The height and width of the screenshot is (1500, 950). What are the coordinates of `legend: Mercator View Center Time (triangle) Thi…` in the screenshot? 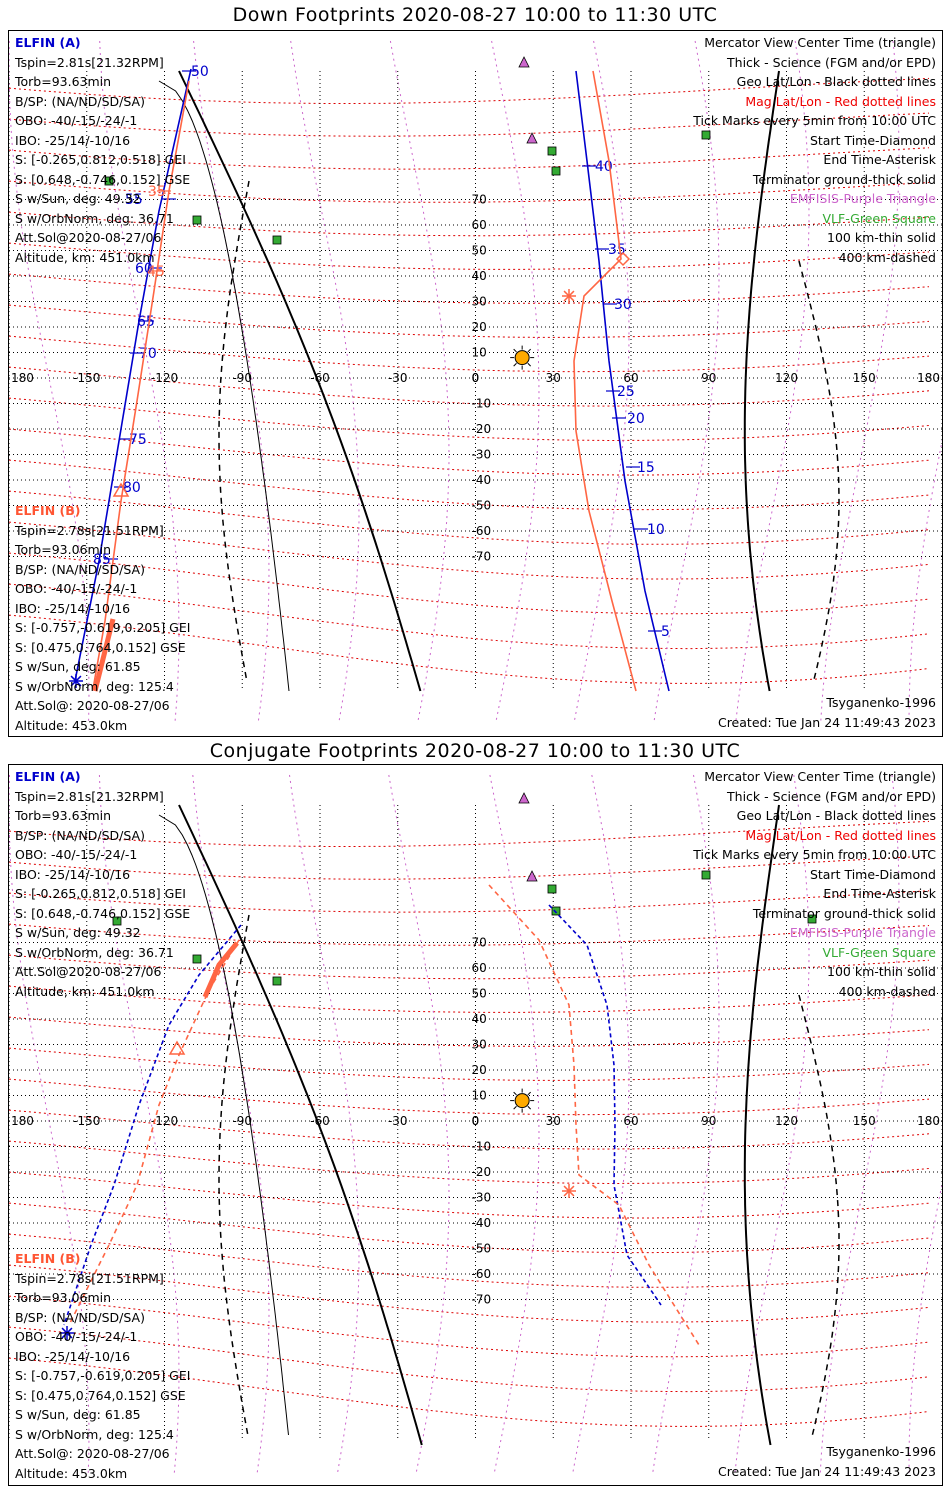 It's located at (814, 150).